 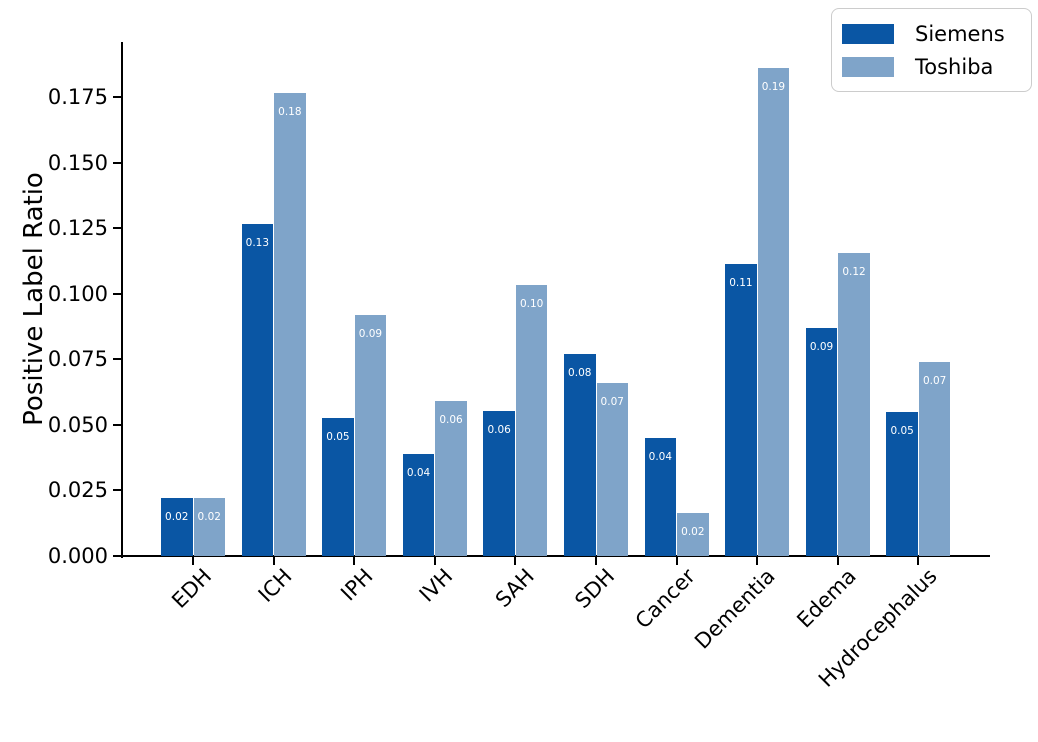 I want to click on toshiba-bar-ich, so click(x=290, y=324).